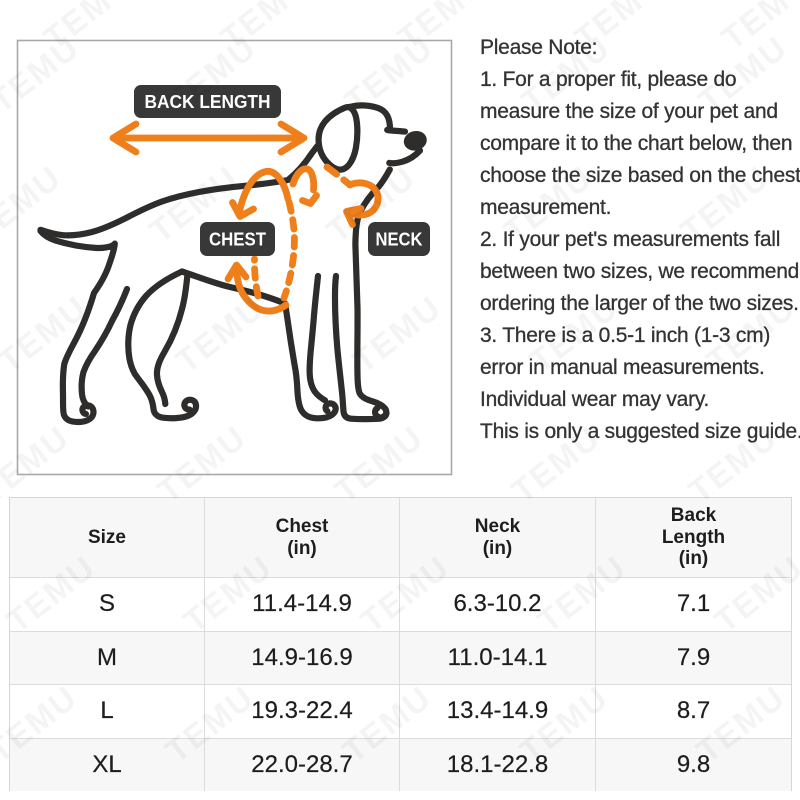 This screenshot has height=800, width=800. I want to click on svg-text: BACK LENGTH, so click(208, 102).